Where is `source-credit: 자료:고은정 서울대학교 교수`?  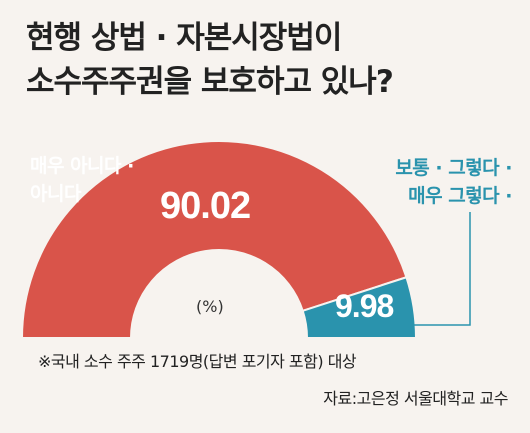 source-credit: 자료:고은정 서울대학교 교수 is located at coordinates (415, 398).